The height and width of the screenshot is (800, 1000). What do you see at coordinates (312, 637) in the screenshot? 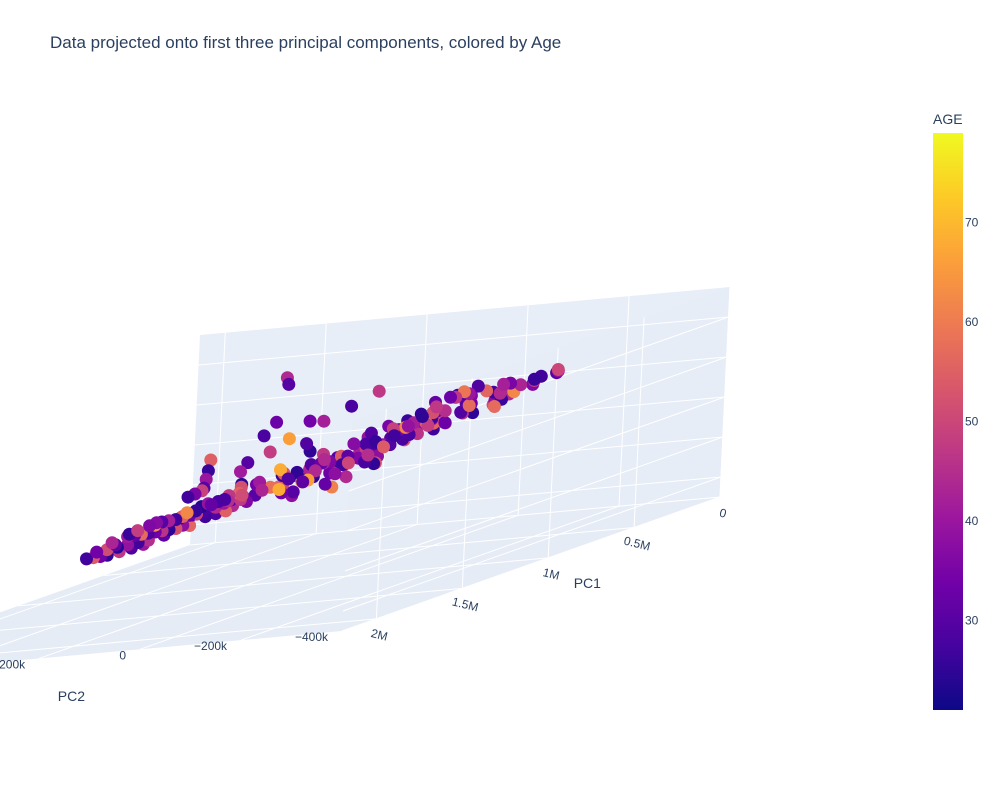
I see `y-tick-label: −400k` at bounding box center [312, 637].